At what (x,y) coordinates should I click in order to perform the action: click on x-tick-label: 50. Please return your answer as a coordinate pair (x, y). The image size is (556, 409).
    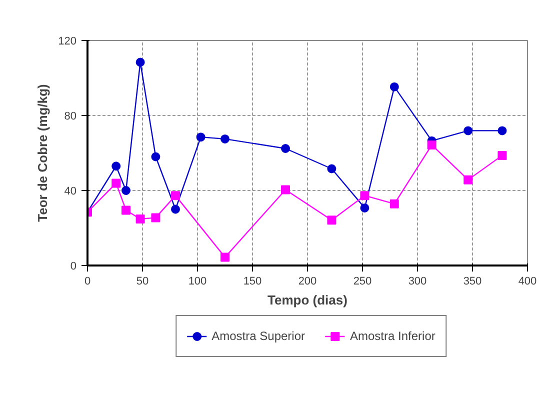
    Looking at the image, I should click on (142, 282).